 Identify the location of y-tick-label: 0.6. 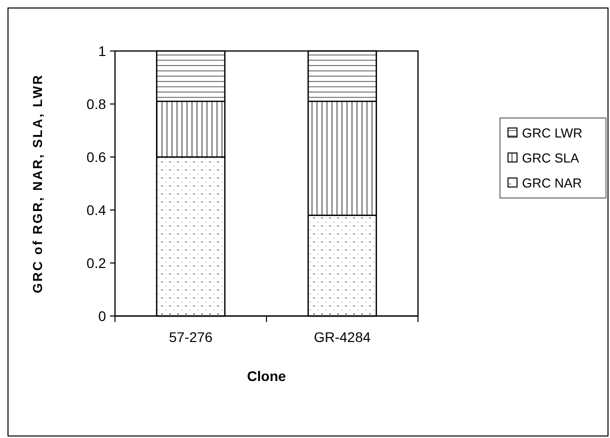
(96, 156).